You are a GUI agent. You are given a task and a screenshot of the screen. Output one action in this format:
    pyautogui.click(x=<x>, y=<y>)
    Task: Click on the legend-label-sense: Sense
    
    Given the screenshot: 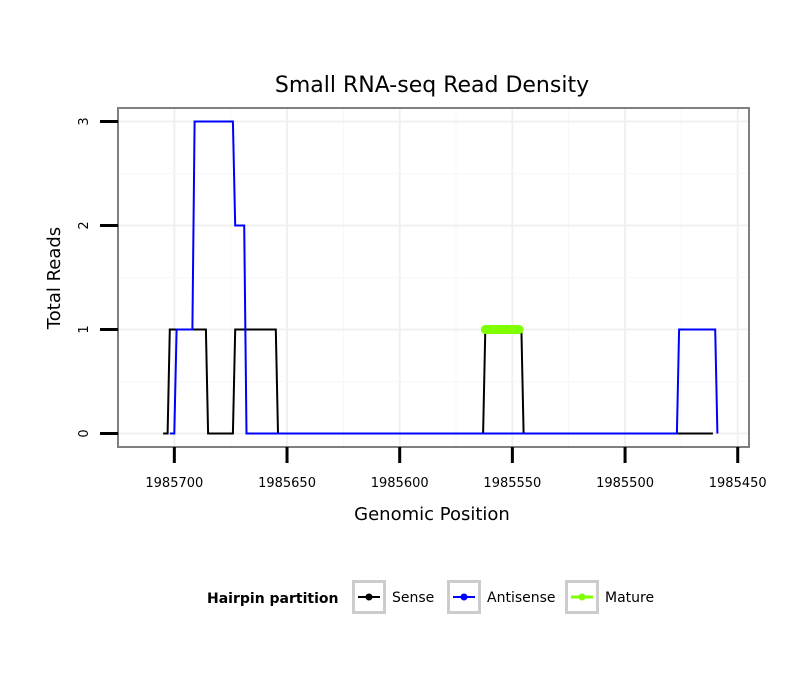 What is the action you would take?
    pyautogui.click(x=413, y=598)
    